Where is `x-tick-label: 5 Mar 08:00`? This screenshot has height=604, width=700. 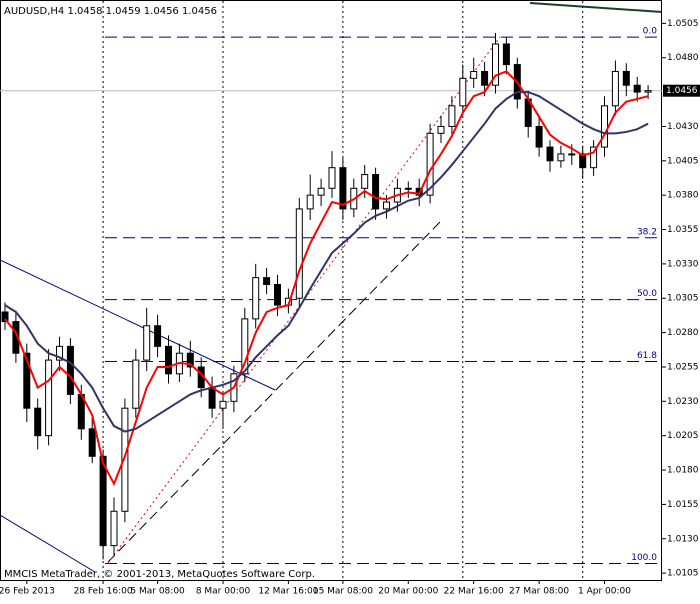 x-tick-label: 5 Mar 08:00 is located at coordinates (157, 592).